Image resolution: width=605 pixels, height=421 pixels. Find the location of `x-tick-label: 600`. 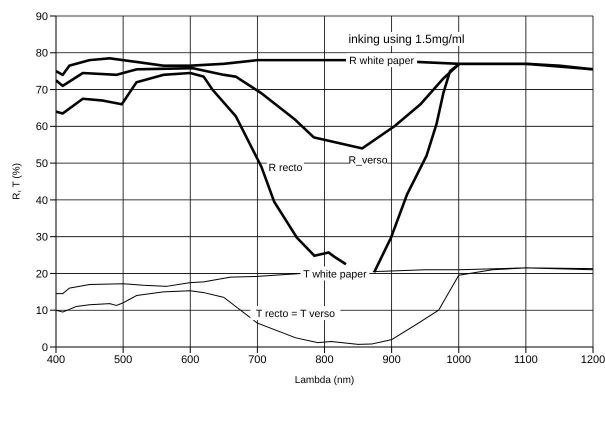

x-tick-label: 600 is located at coordinates (190, 360).